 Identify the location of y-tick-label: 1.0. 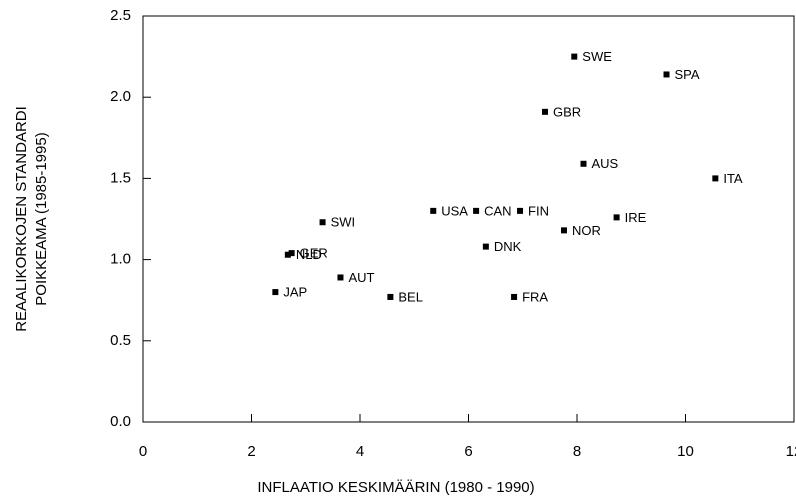
(120, 259).